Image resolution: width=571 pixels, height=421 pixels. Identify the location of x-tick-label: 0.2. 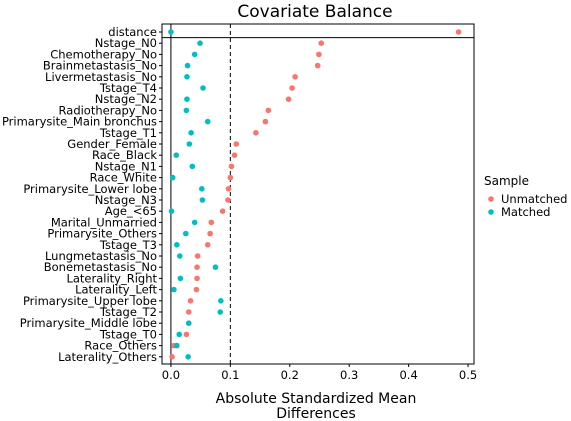
(290, 375).